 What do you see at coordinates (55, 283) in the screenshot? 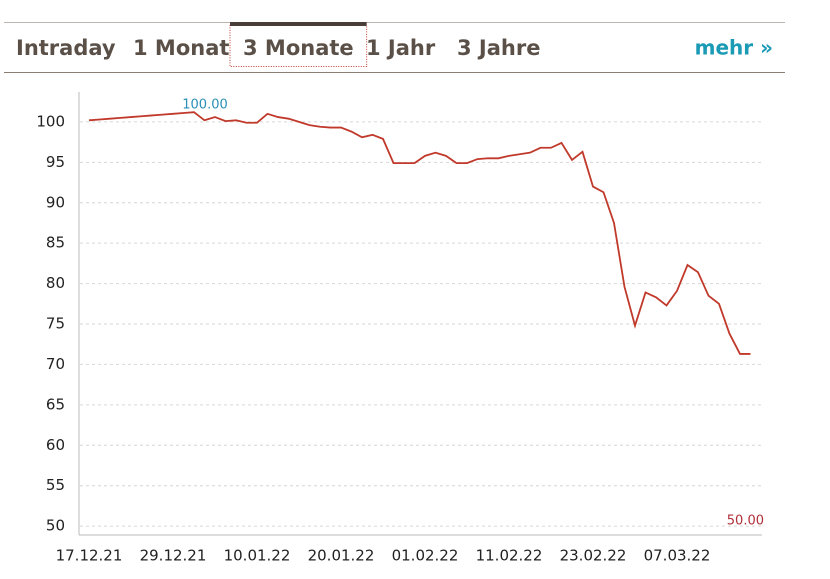
I see `y-tick-label: 80` at bounding box center [55, 283].